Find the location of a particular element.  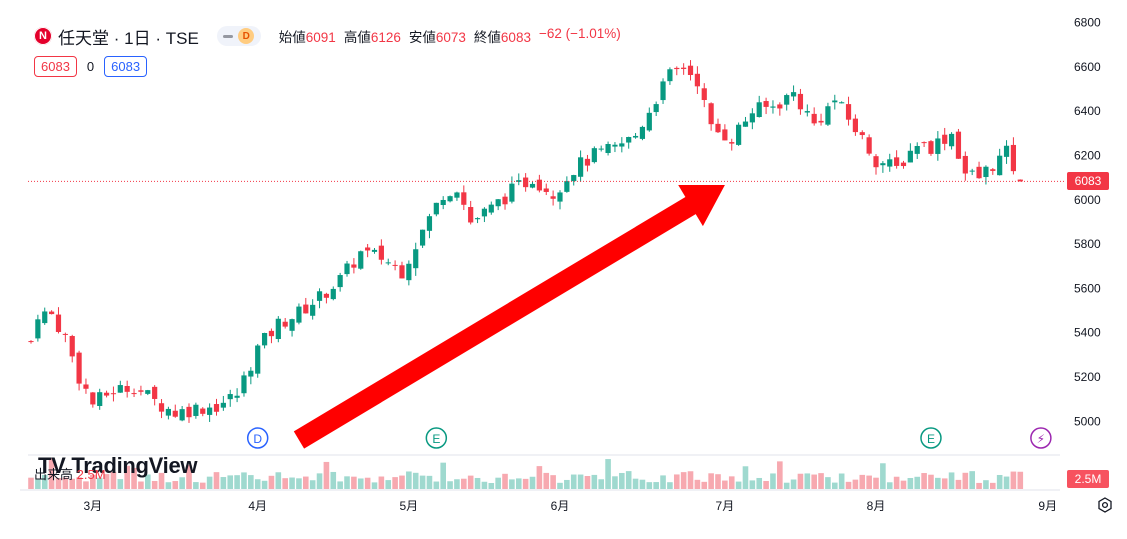

y-tick-label: 5800 is located at coordinates (1087, 244).